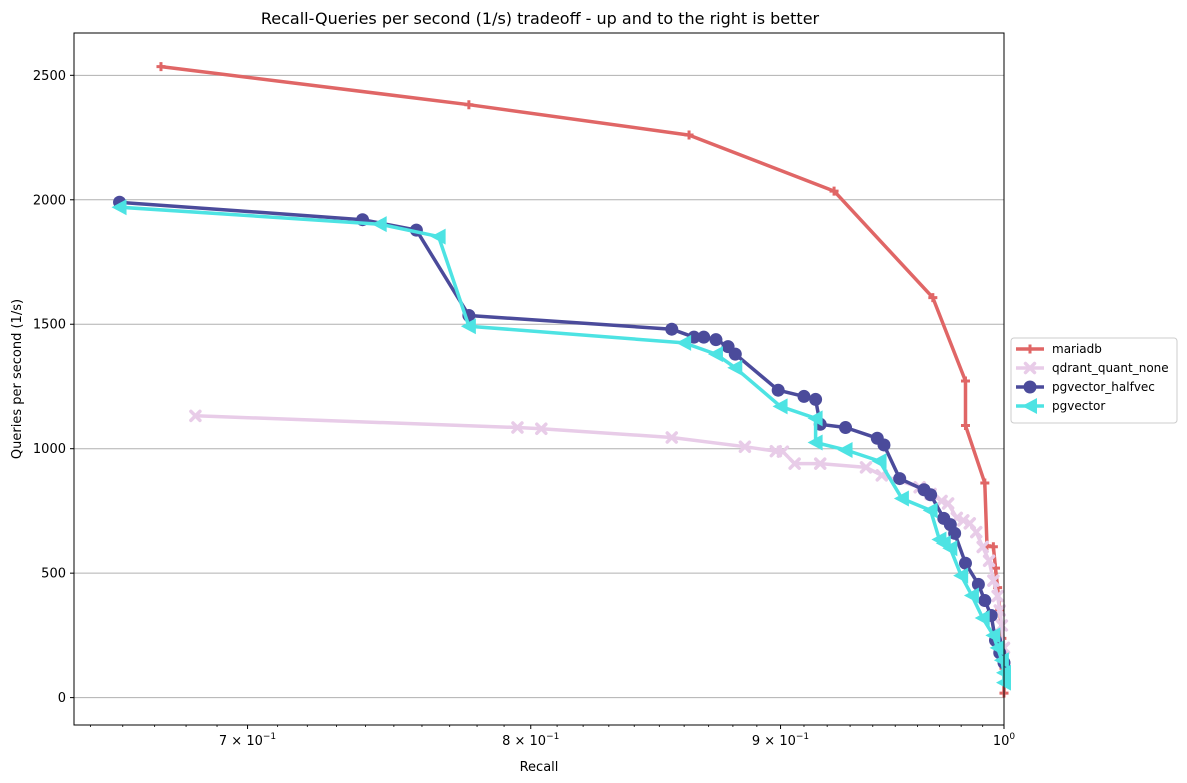  What do you see at coordinates (1077, 349) in the screenshot?
I see `legend-label: mariadb` at bounding box center [1077, 349].